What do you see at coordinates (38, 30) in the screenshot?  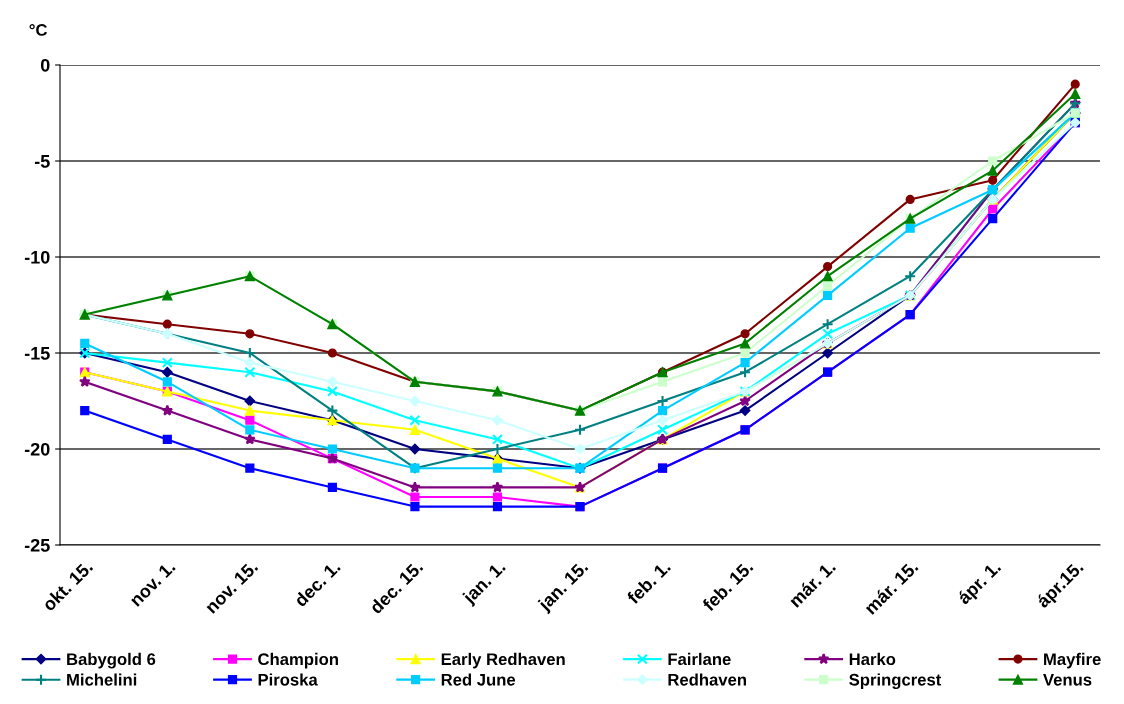 I see `y-axis-title: °C` at bounding box center [38, 30].